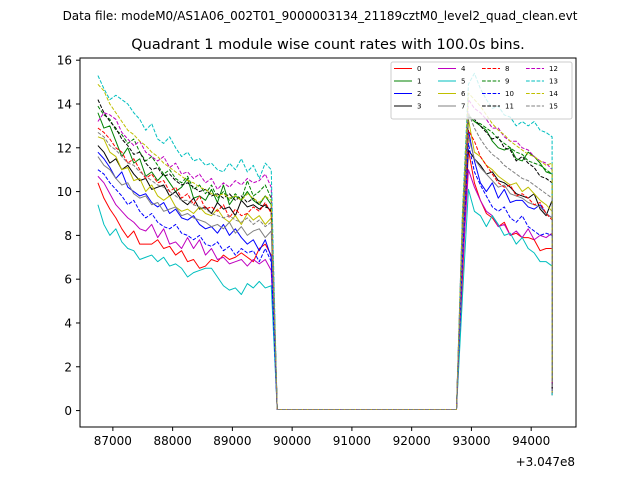 The width and height of the screenshot is (640, 480). I want to click on legend-label: 12, so click(553, 69).